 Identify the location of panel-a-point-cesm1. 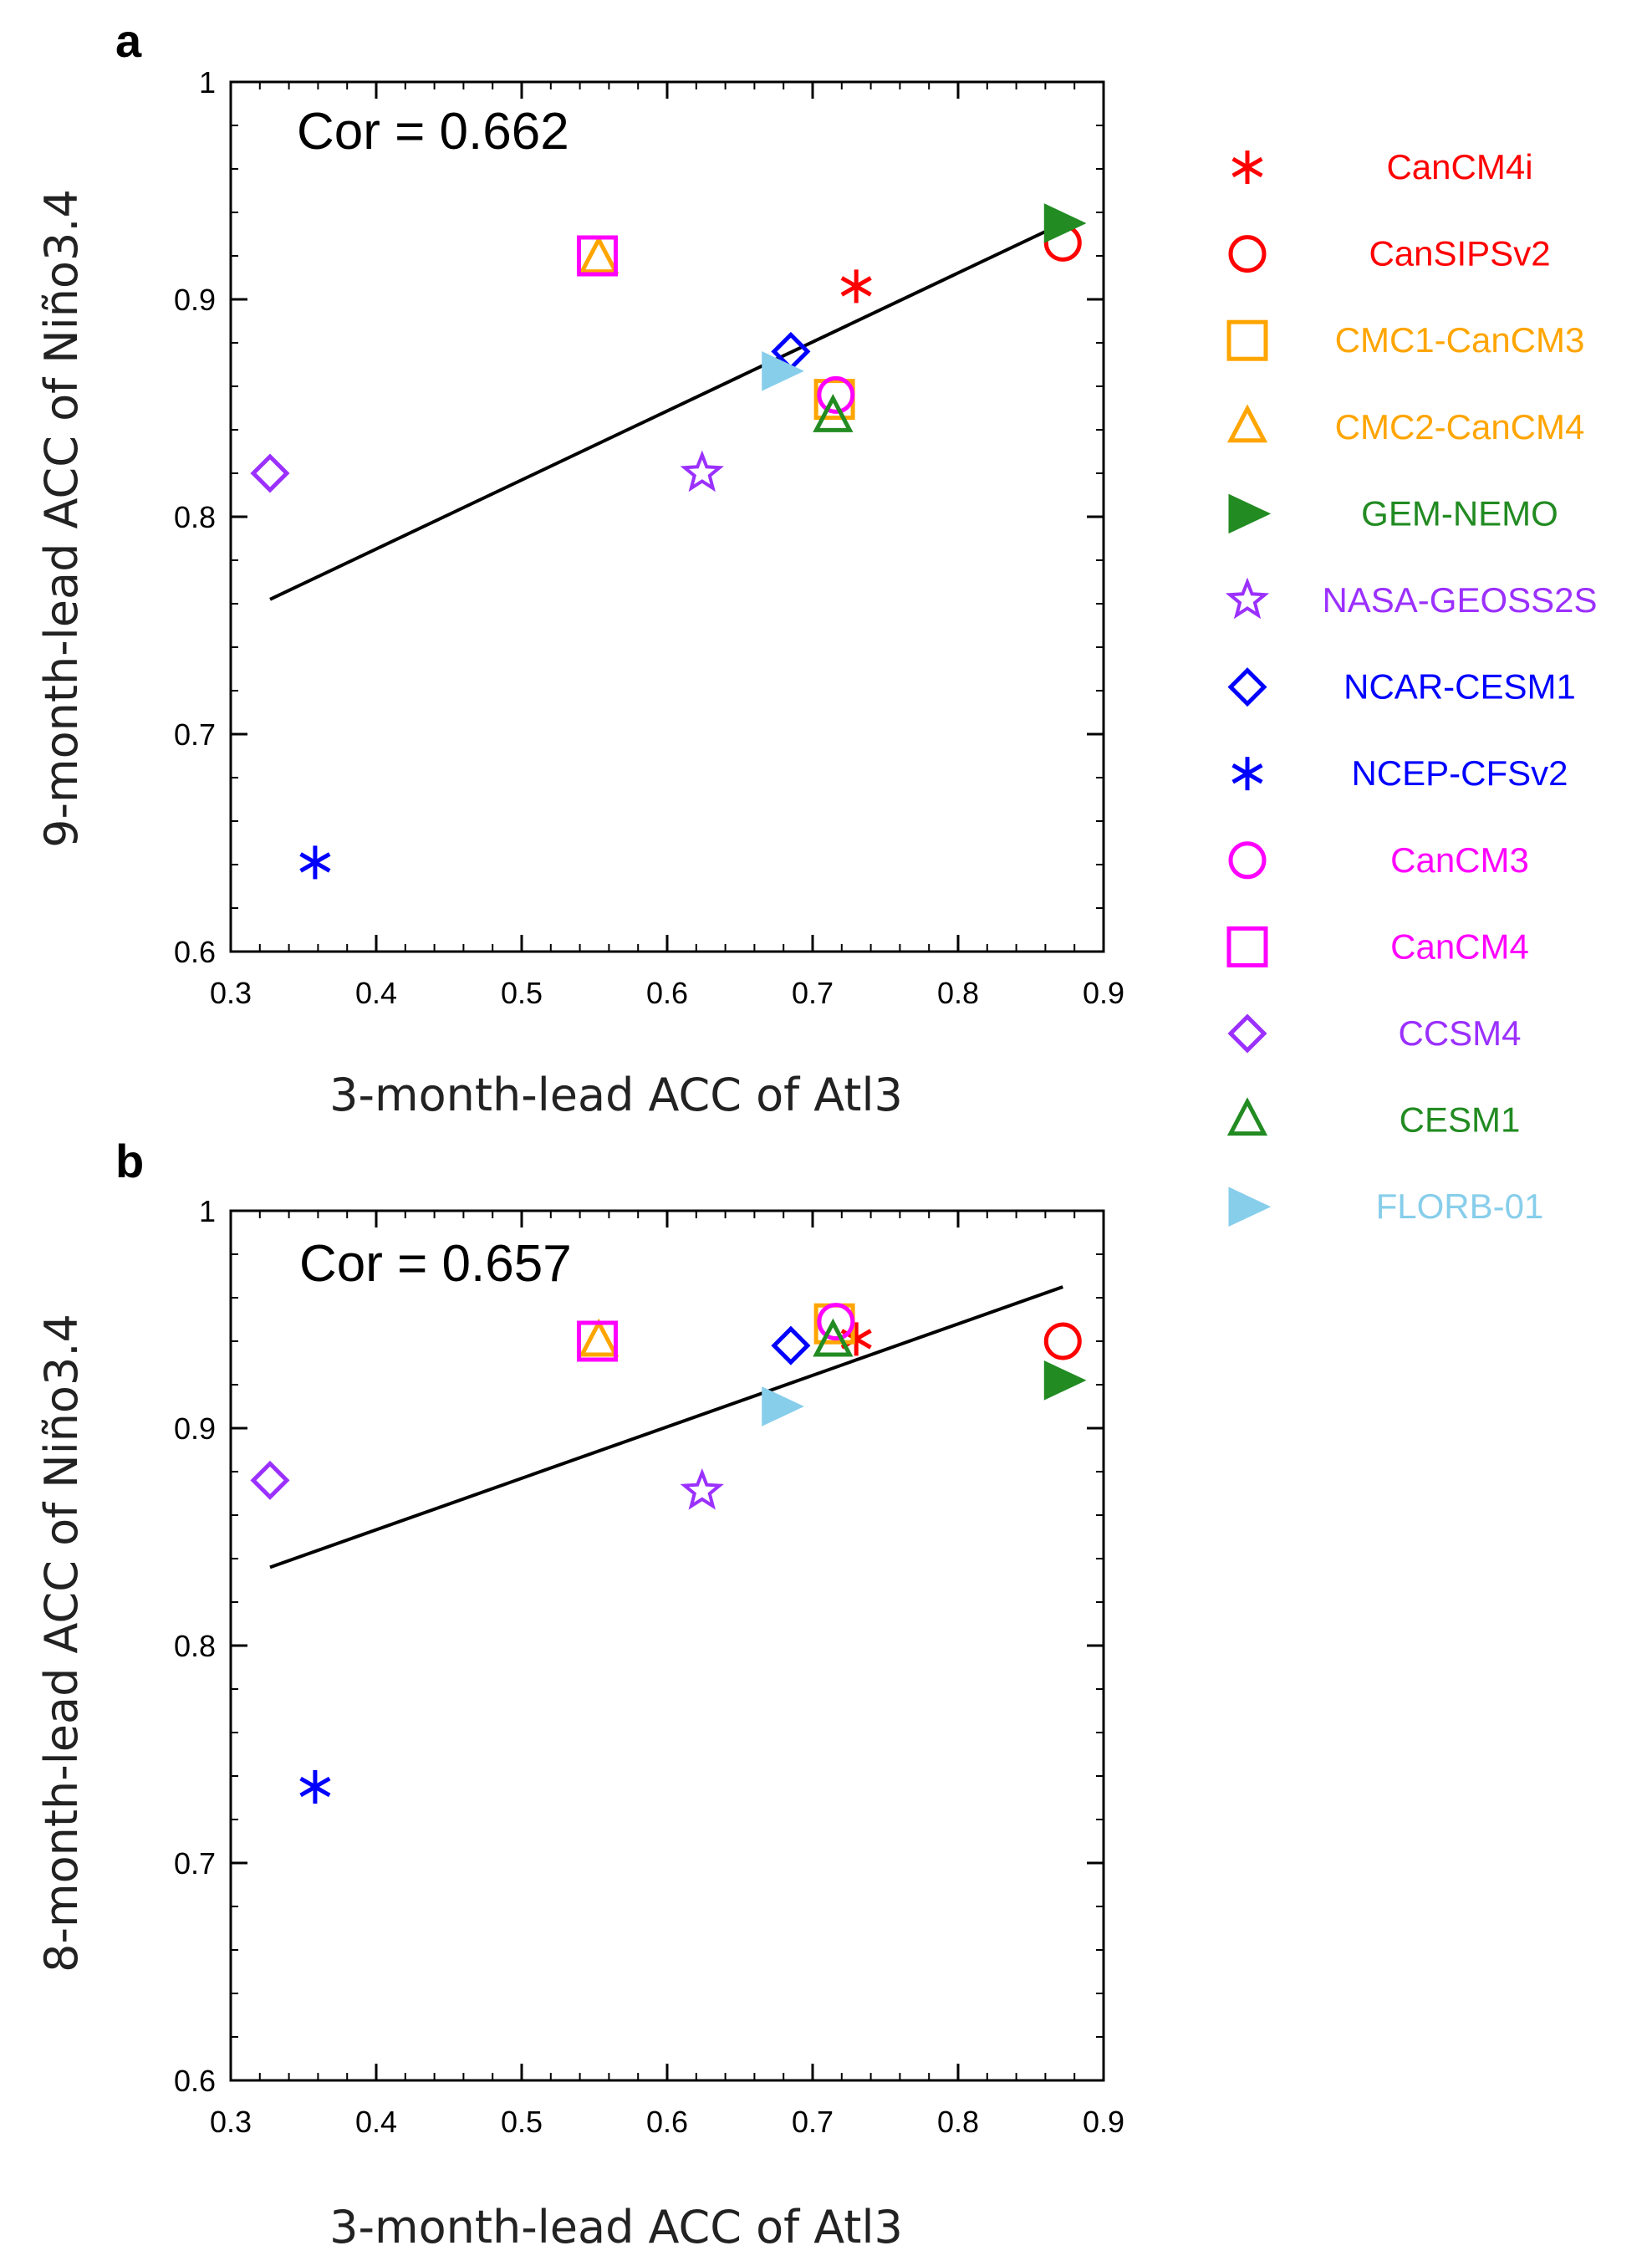
(833, 413).